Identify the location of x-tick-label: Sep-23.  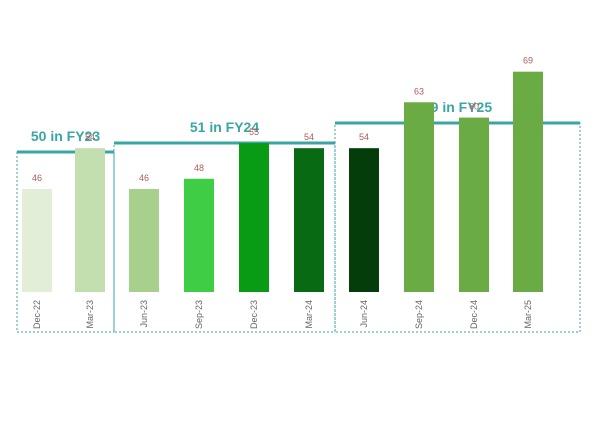
(199, 314).